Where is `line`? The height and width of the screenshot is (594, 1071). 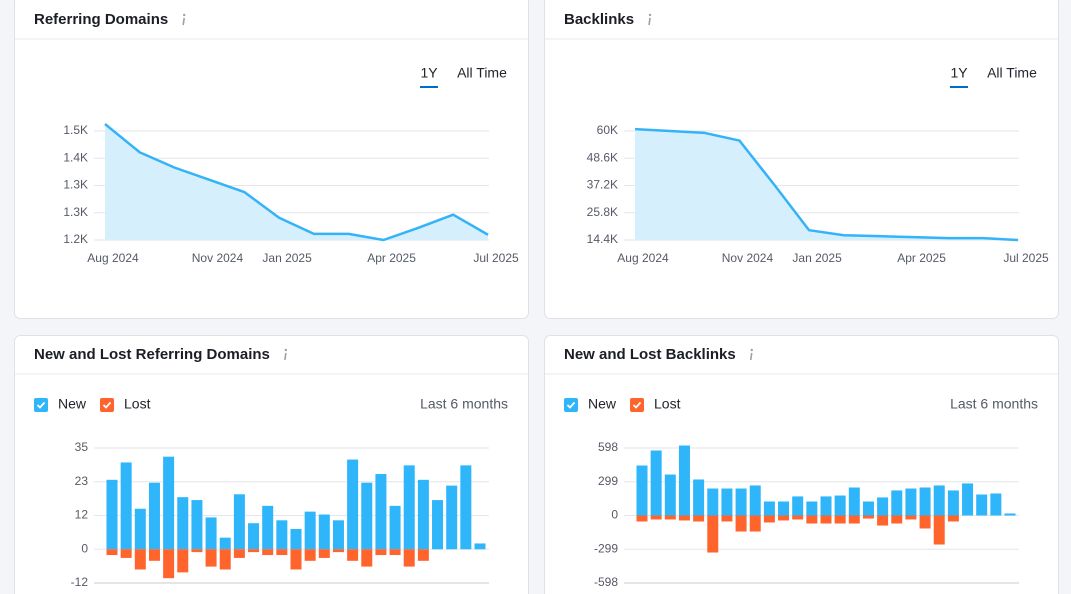
line is located at coordinates (826, 184).